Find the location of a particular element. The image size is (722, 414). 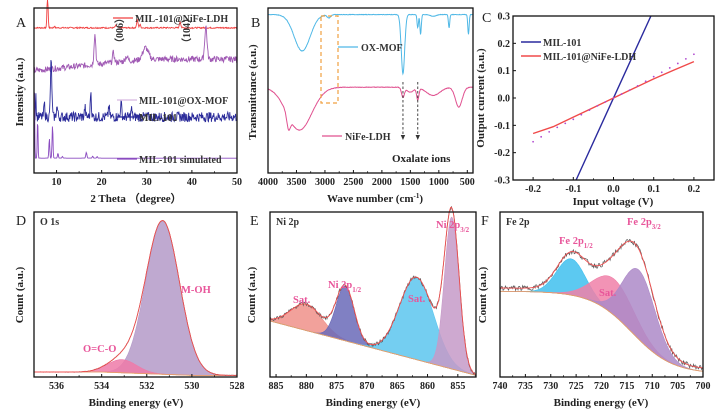

x-tick-label: 0.0 is located at coordinates (613, 189).